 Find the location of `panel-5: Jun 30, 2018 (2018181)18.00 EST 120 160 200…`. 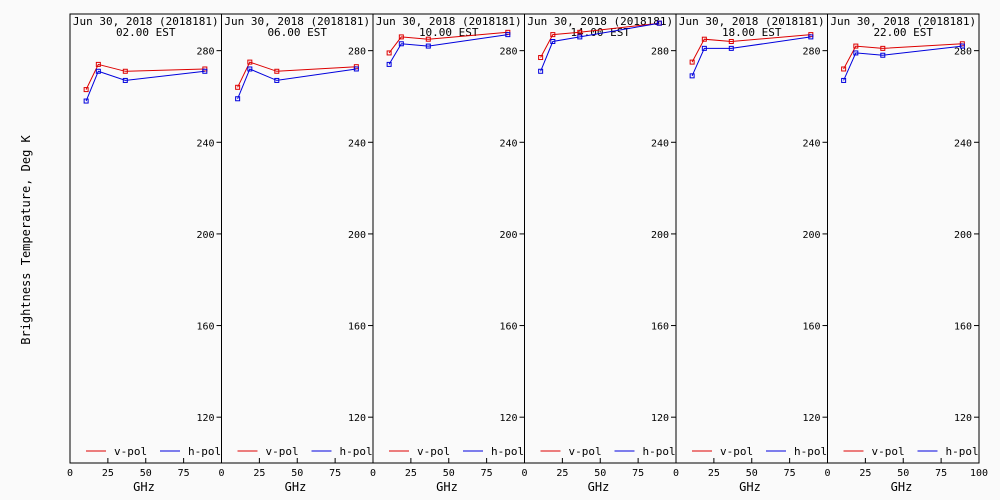

panel-5: Jun 30, 2018 (2018181)18.00 EST 120 160 200… is located at coordinates (750, 253).